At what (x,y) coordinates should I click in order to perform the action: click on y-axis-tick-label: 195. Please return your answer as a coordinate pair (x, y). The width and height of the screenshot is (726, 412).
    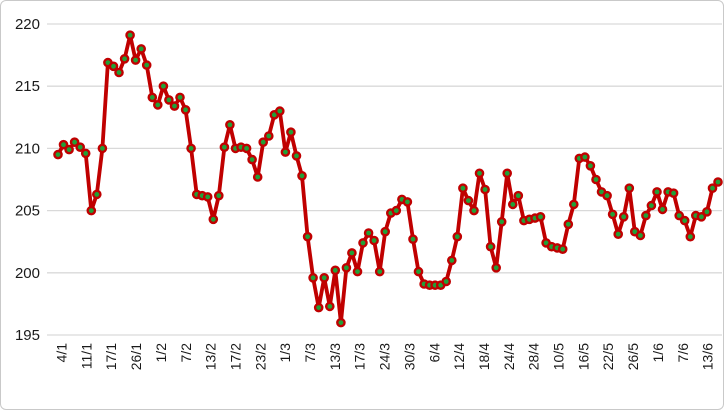
    Looking at the image, I should click on (27, 335).